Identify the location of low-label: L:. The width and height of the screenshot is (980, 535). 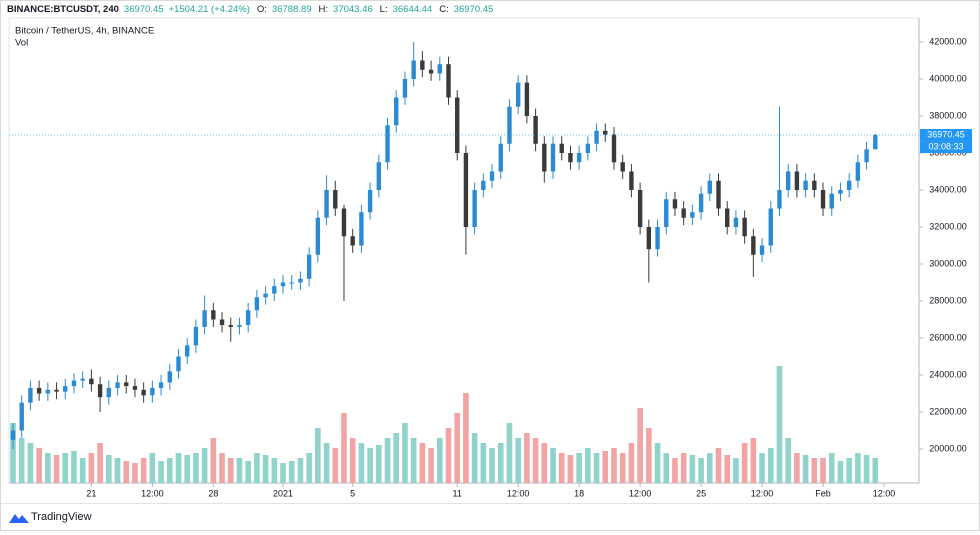
(383, 9).